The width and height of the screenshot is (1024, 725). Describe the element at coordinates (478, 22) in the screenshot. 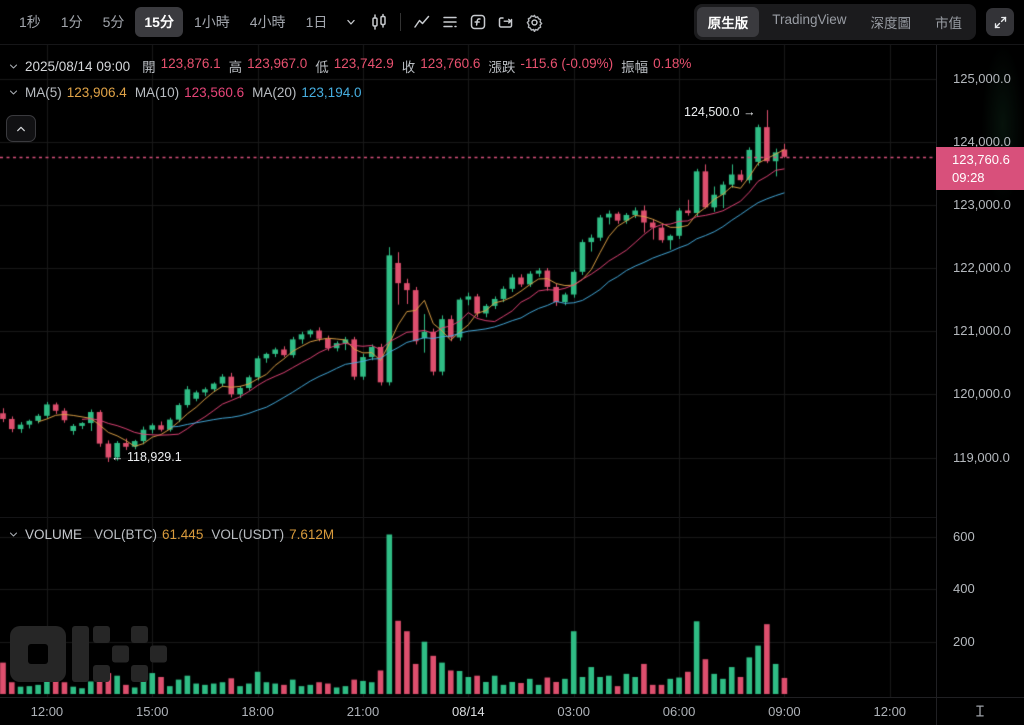

I see `formula-fx-icon` at that location.